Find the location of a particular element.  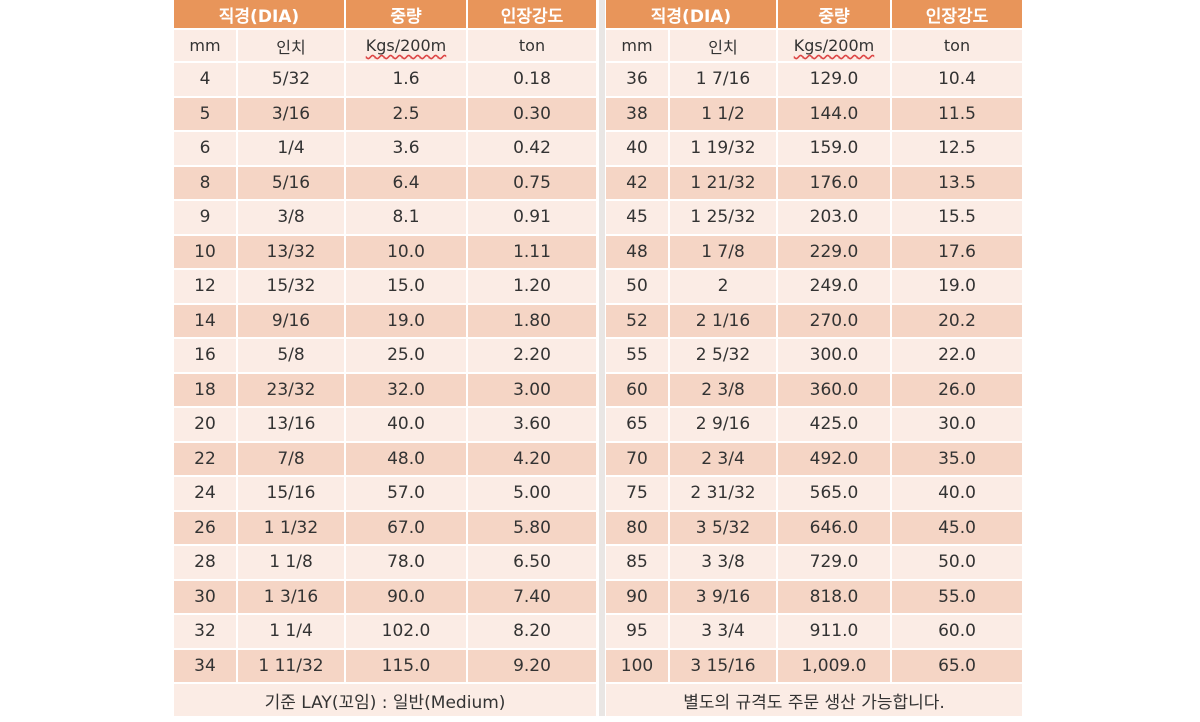

table-row: 70 2 3/4 492.0 35.0 is located at coordinates (815, 459).